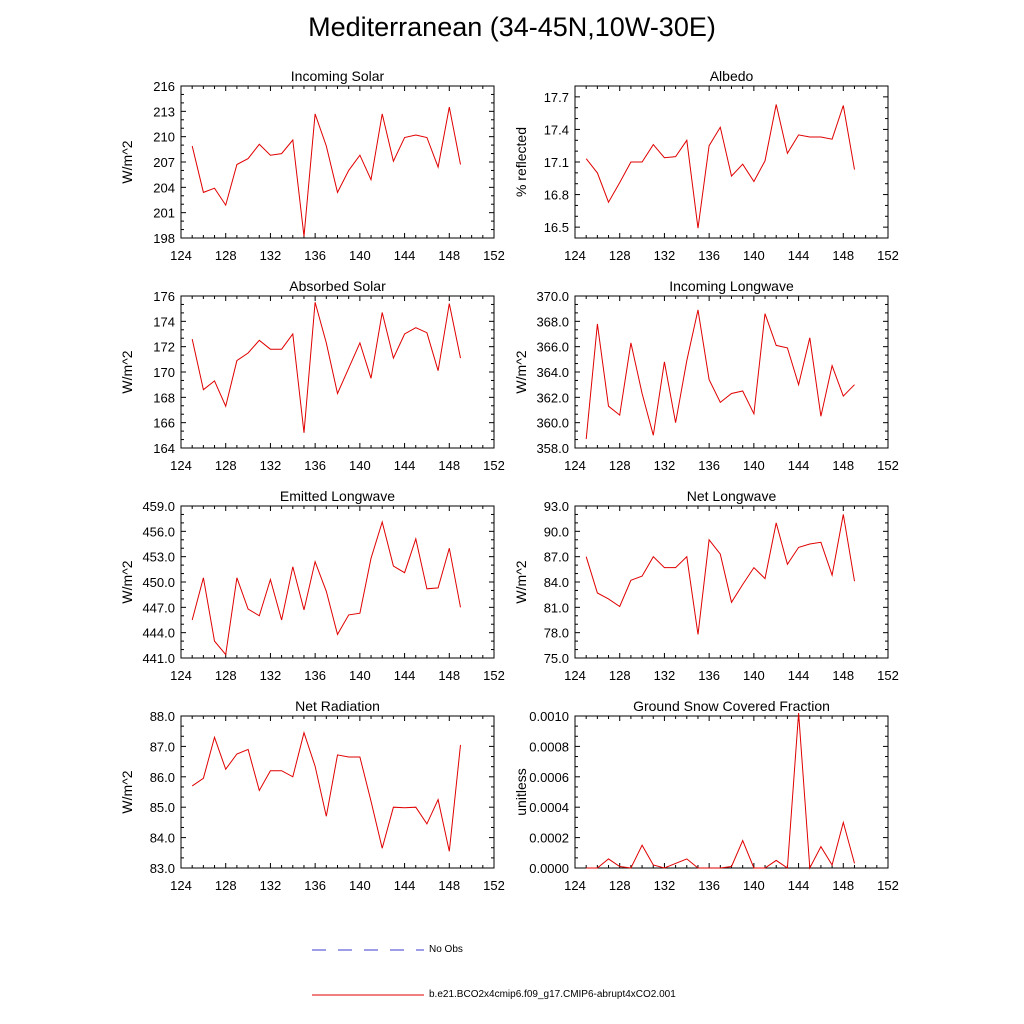 The width and height of the screenshot is (1024, 1024). I want to click on albedo-frame, so click(731, 162).